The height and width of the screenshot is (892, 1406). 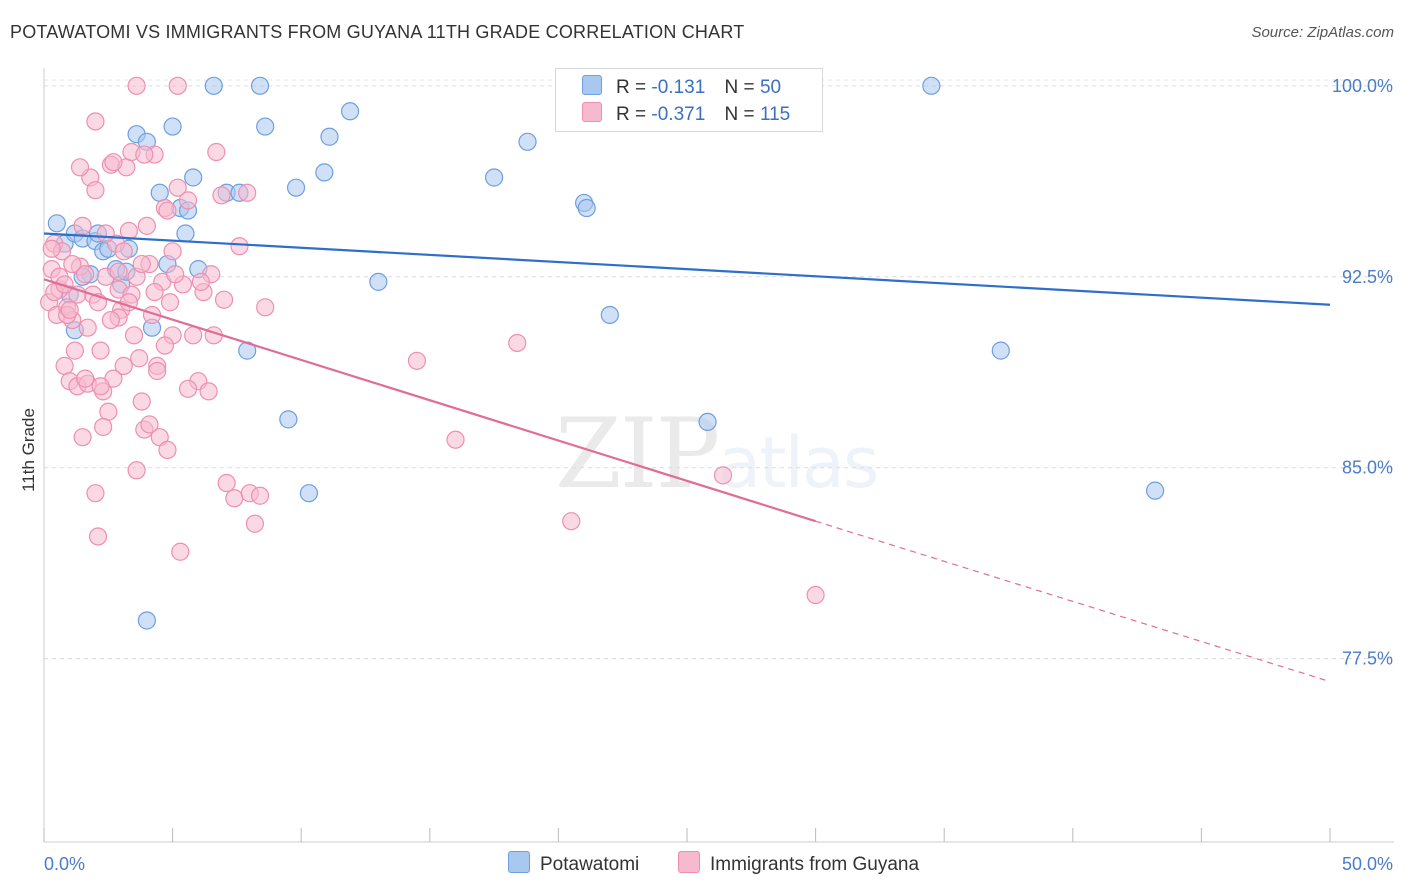 What do you see at coordinates (519, 862) in the screenshot?
I see `legend-swatch-potawatomi` at bounding box center [519, 862].